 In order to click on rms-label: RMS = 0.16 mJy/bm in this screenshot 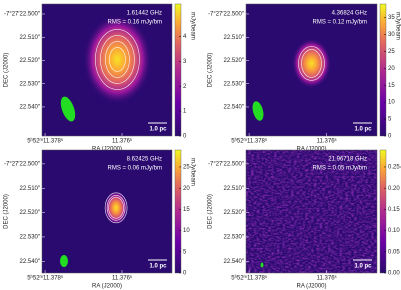, I will do `click(134, 23)`.